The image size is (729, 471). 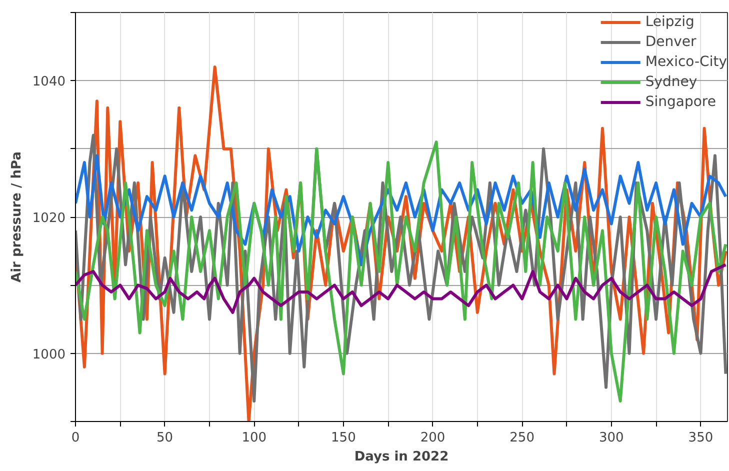 I want to click on y-axis-title: Air pressure / hPa, so click(x=16, y=217).